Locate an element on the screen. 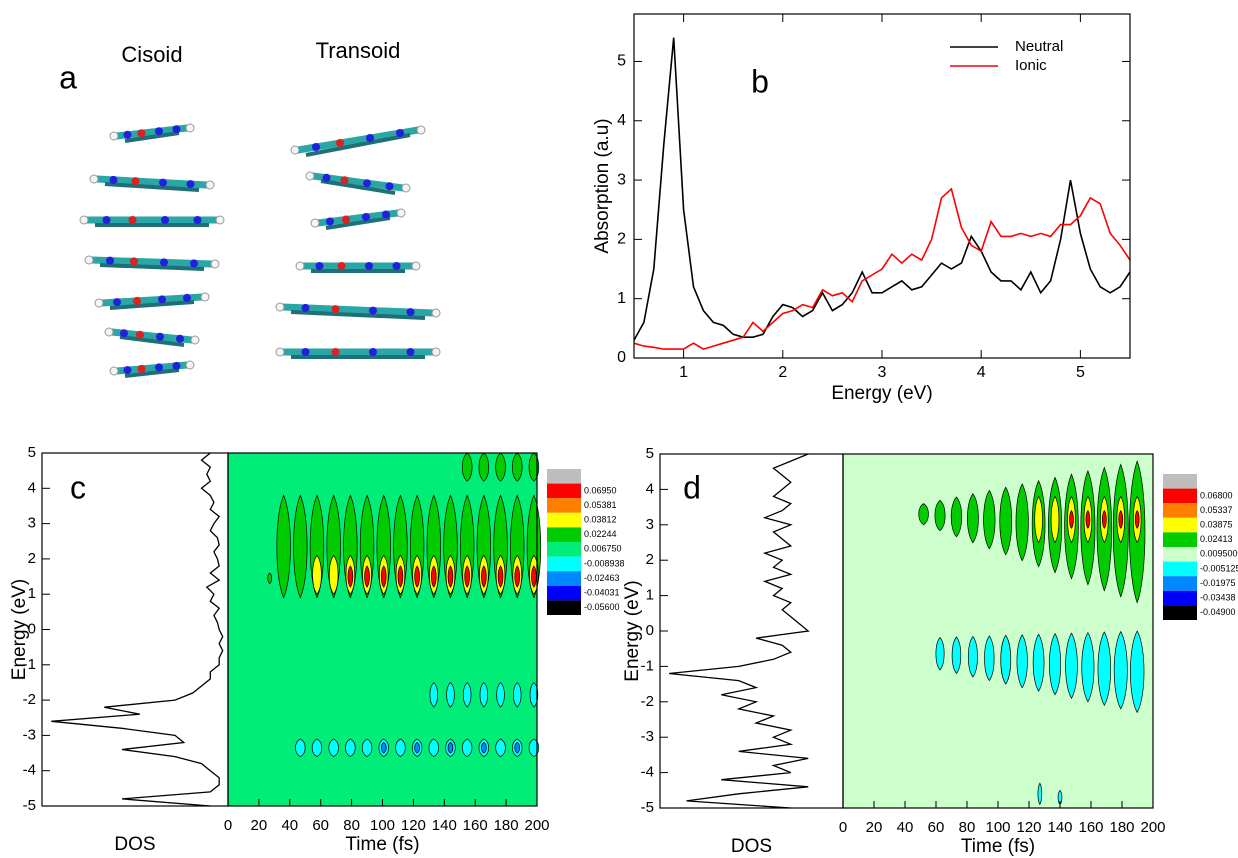 The width and height of the screenshot is (1238, 858). data-line is located at coordinates (882, 268).